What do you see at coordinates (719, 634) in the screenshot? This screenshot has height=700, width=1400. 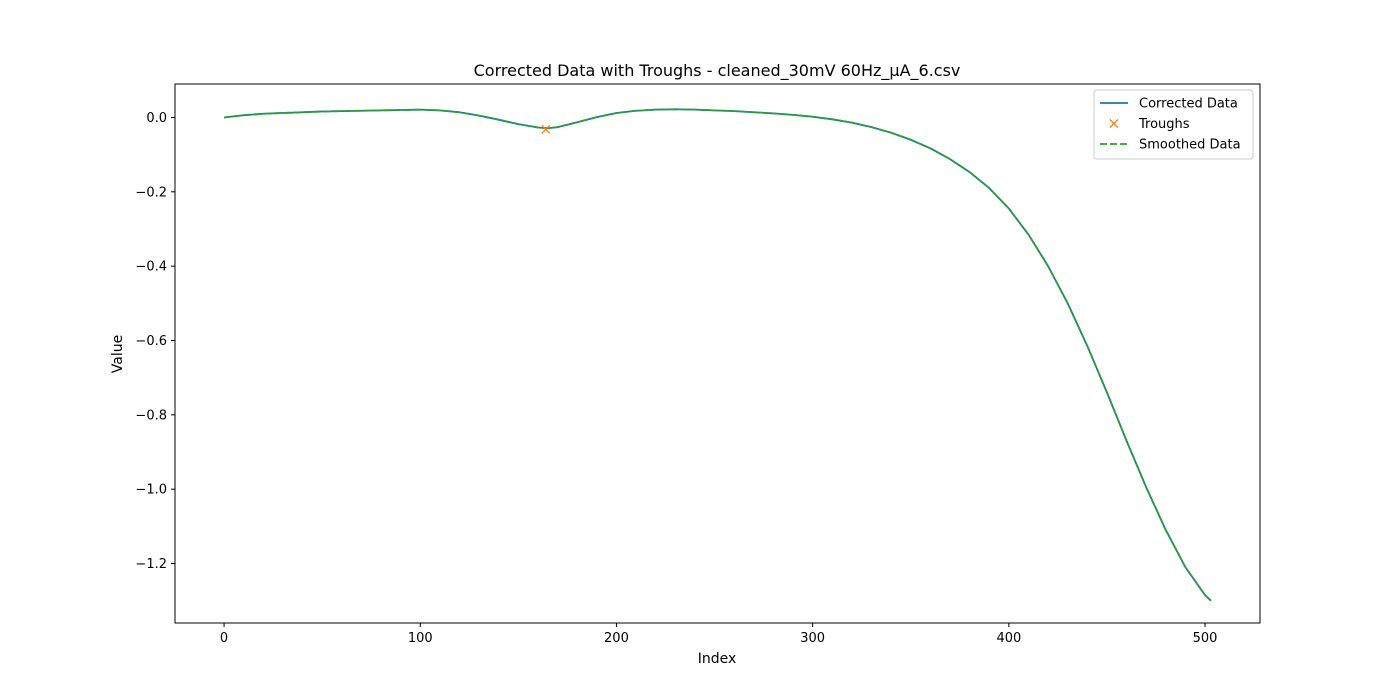 I see `x-axis: 0 100 200 300 400 500` at bounding box center [719, 634].